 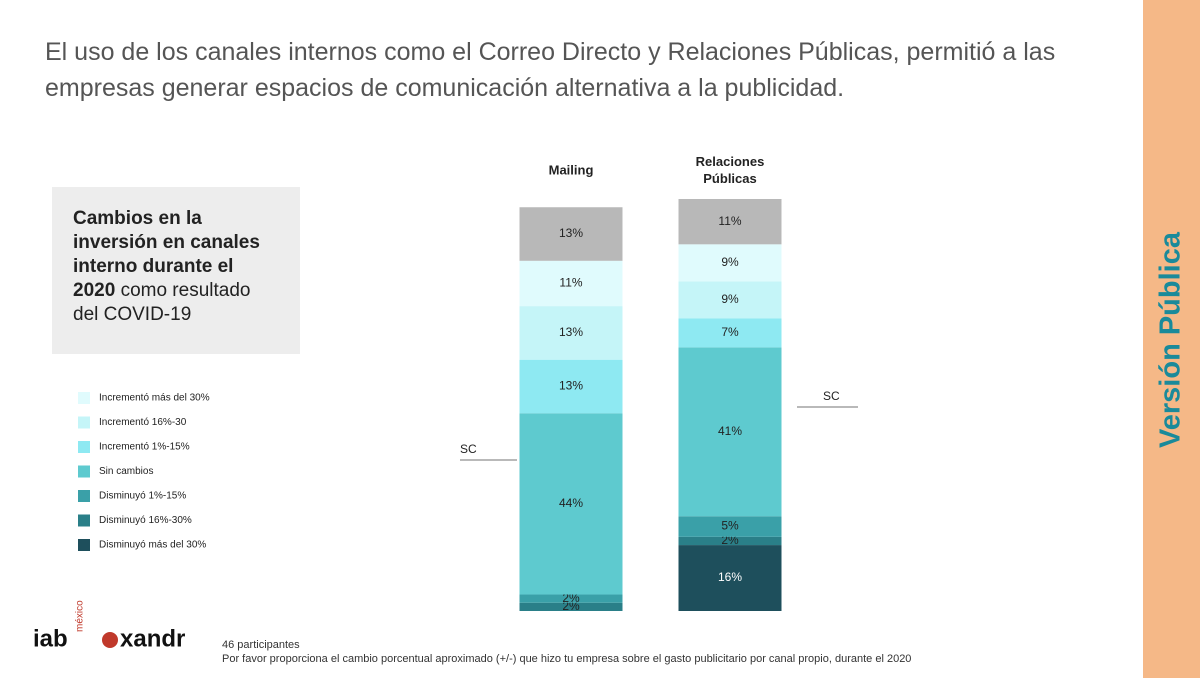 I want to click on category-line: Relaciones, so click(x=730, y=161).